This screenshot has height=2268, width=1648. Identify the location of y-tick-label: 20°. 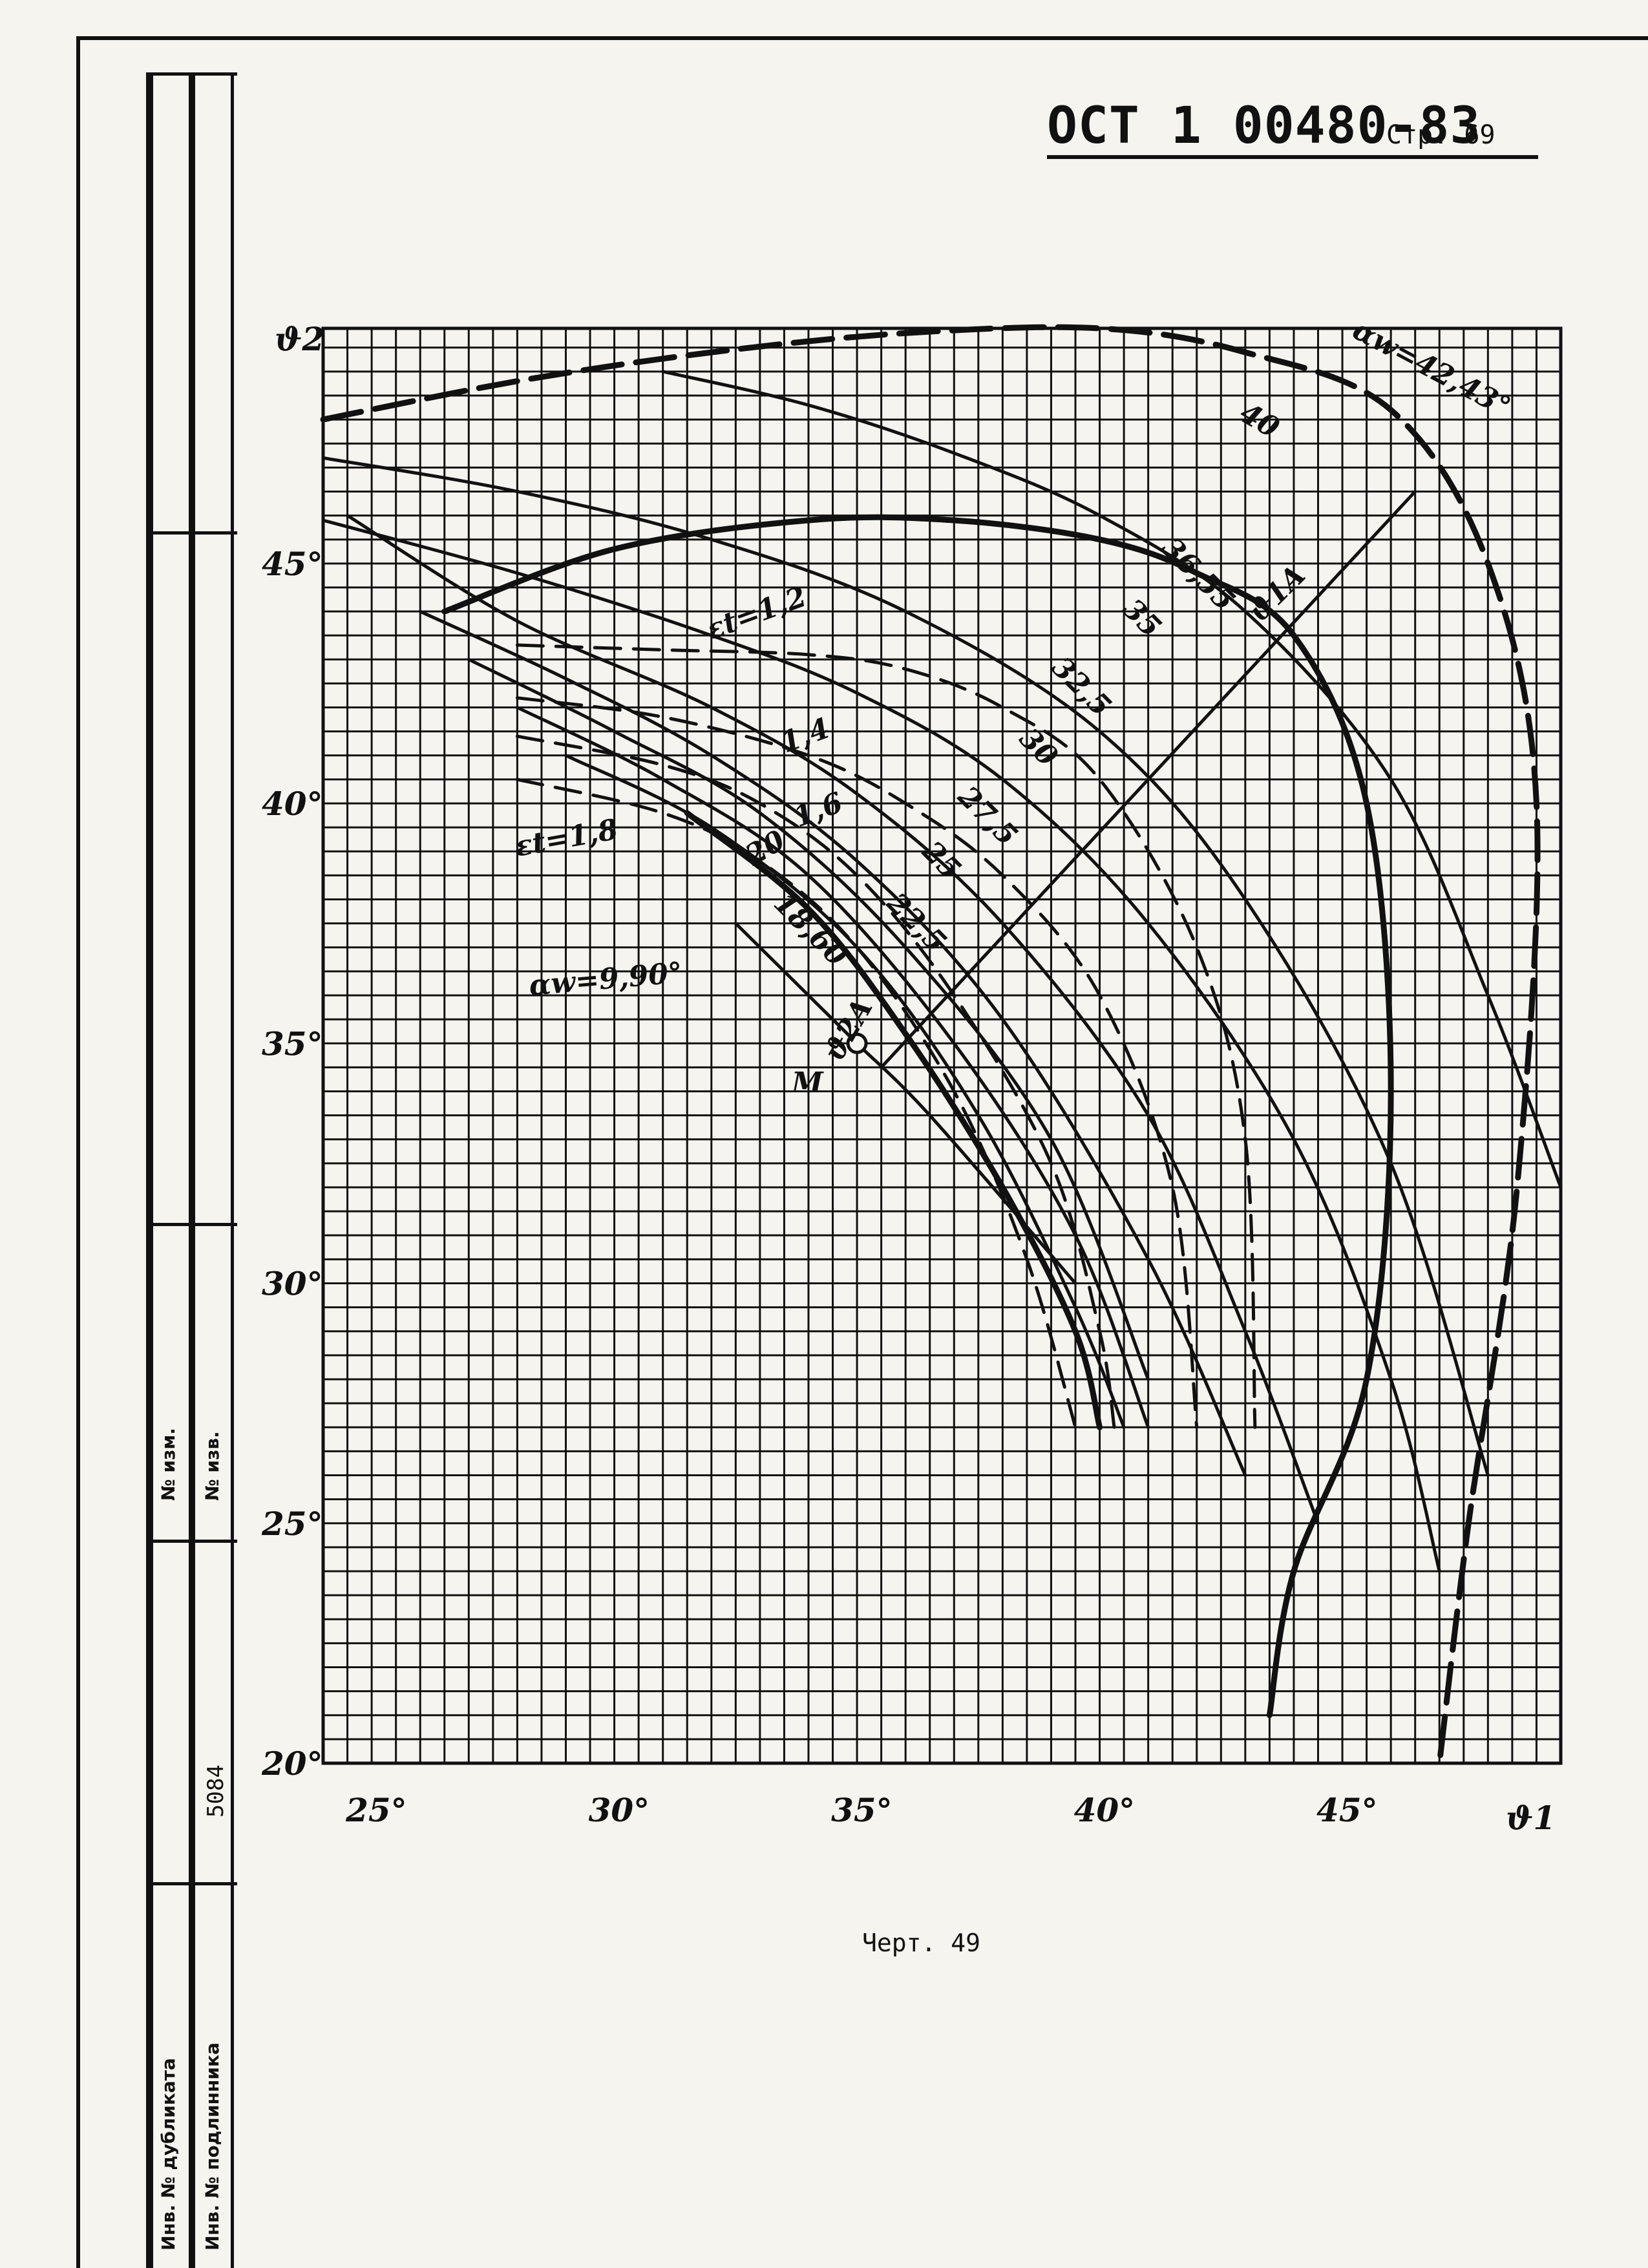
(292, 1763).